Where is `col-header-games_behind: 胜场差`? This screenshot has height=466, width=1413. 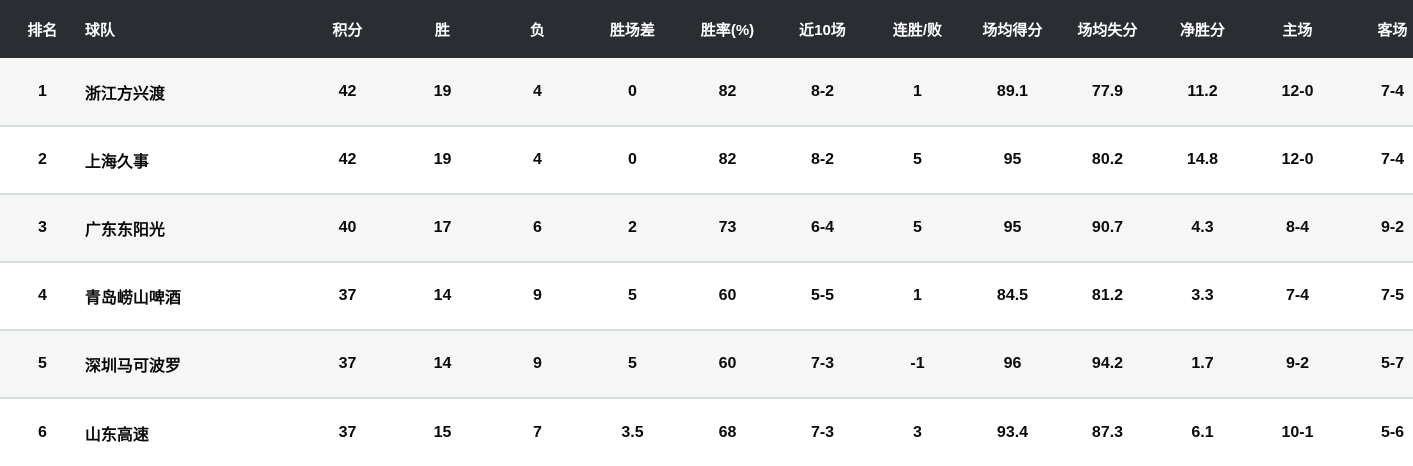 col-header-games_behind: 胜场差 is located at coordinates (632, 29).